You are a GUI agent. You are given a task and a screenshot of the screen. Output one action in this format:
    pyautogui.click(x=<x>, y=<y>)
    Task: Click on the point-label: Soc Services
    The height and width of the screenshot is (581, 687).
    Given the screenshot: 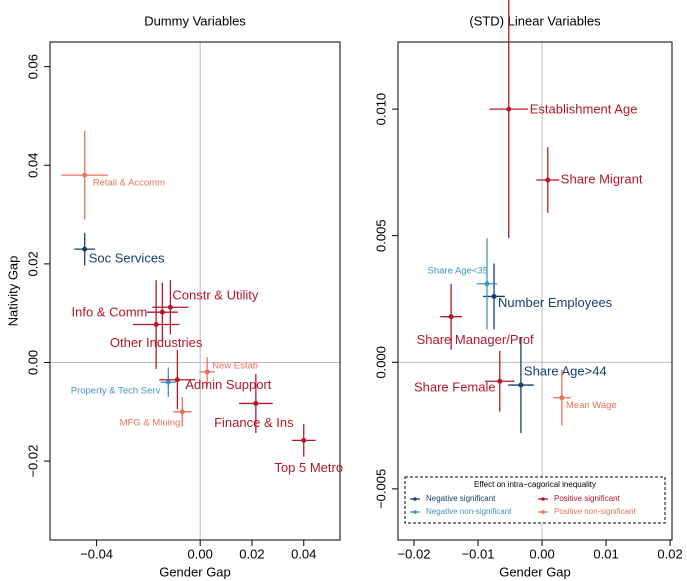 What is the action you would take?
    pyautogui.click(x=127, y=258)
    